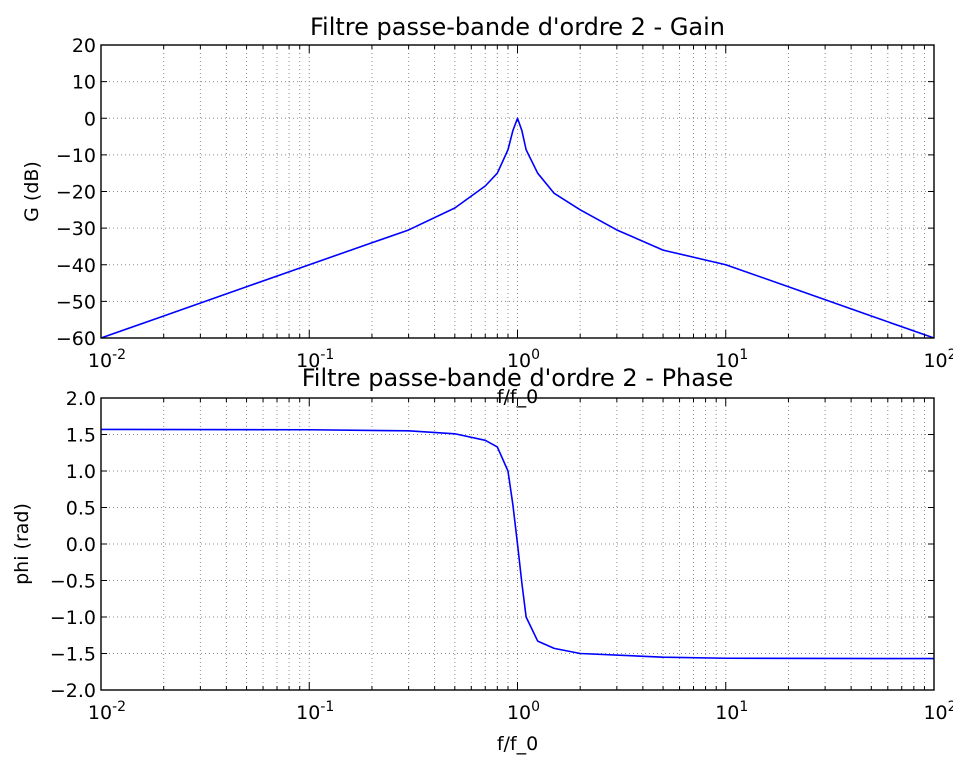  Describe the element at coordinates (73, 655) in the screenshot. I see `phase-ytick-label: −1.5` at that location.